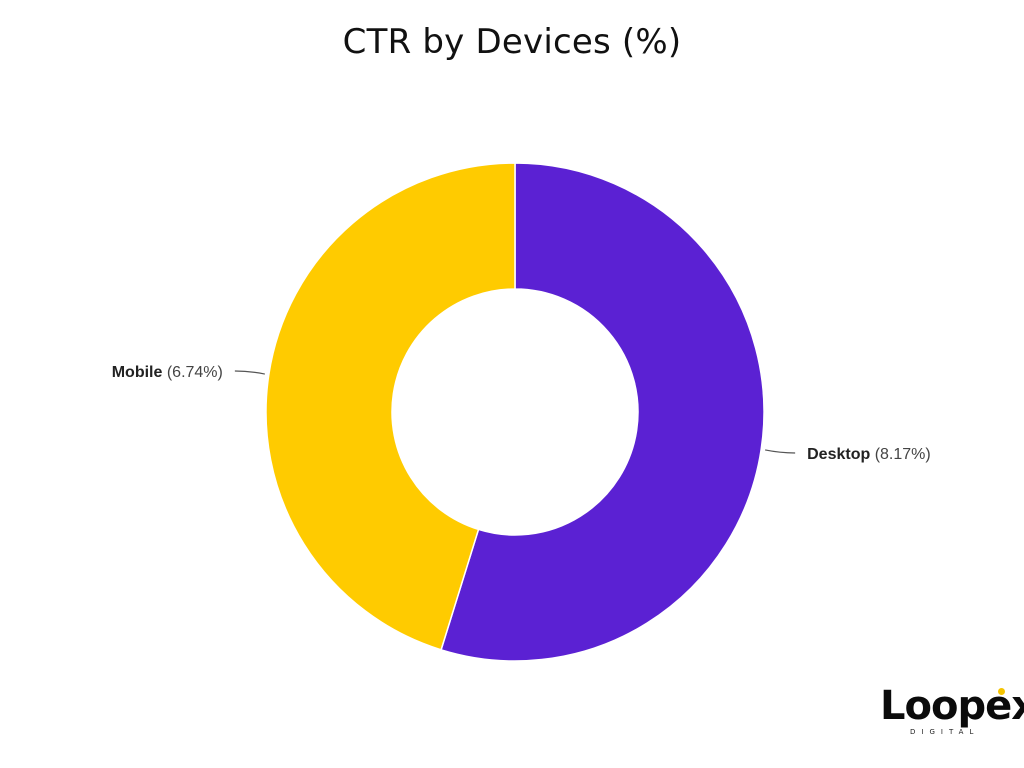 The height and width of the screenshot is (768, 1024). Describe the element at coordinates (521, 413) in the screenshot. I see `slice-labels: Desktop (8.17%) Mobile (6.74%)` at that location.